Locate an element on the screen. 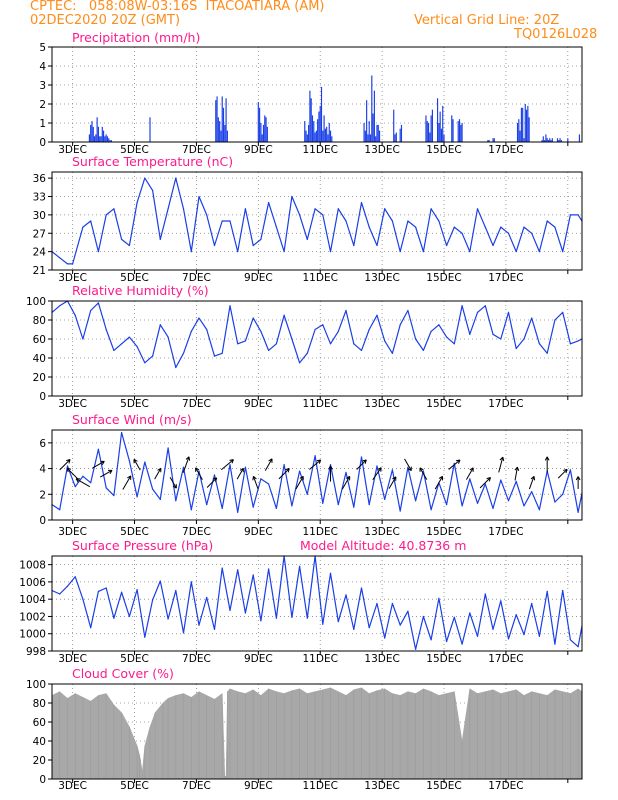  series-line is located at coordinates (317, 602).